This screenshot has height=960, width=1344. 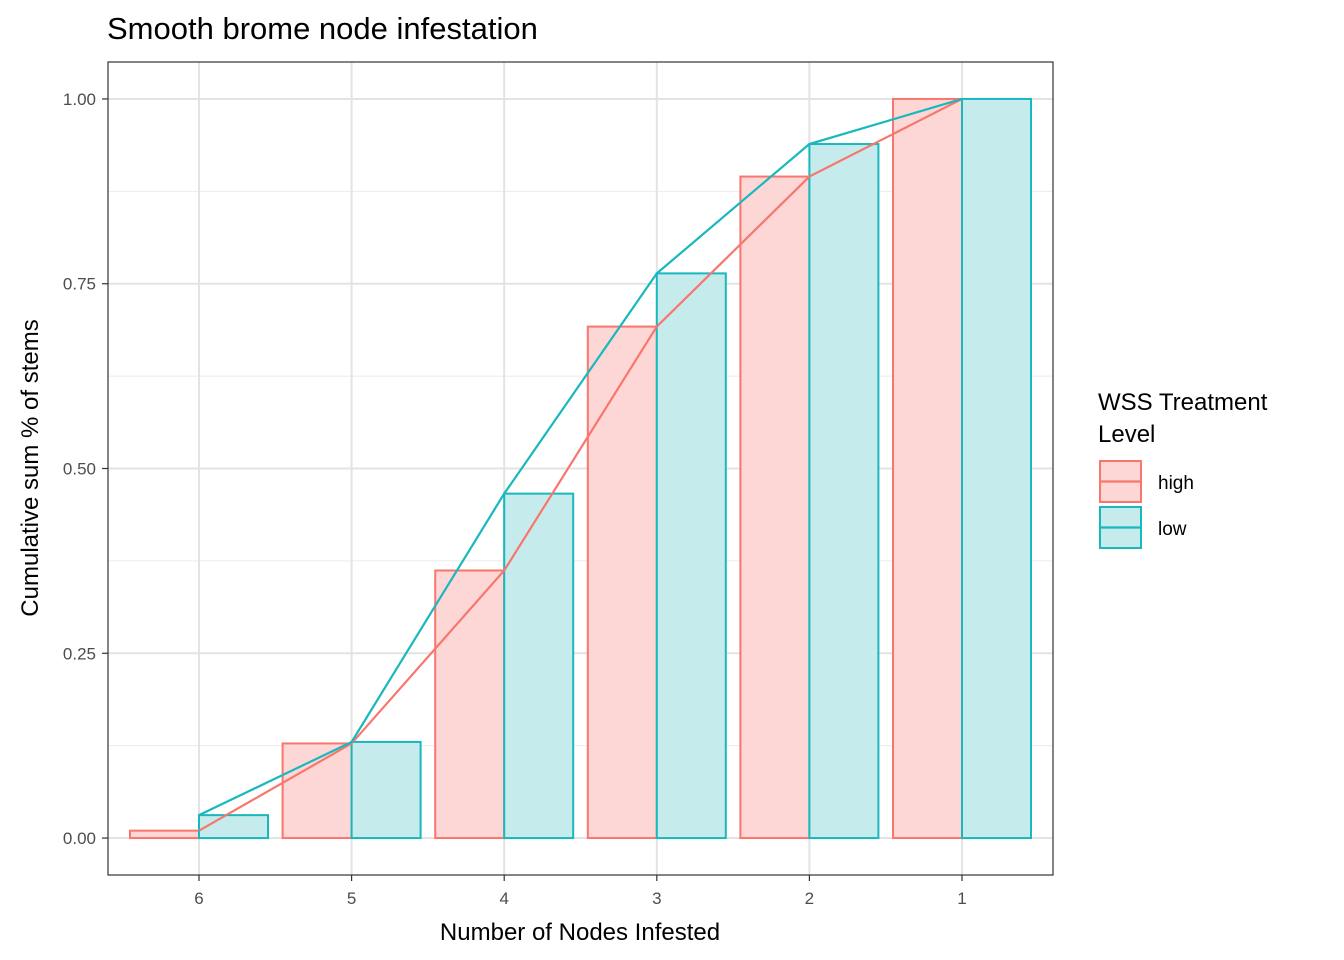 I want to click on chart-title: Smooth brome node infestation, so click(x=322, y=28).